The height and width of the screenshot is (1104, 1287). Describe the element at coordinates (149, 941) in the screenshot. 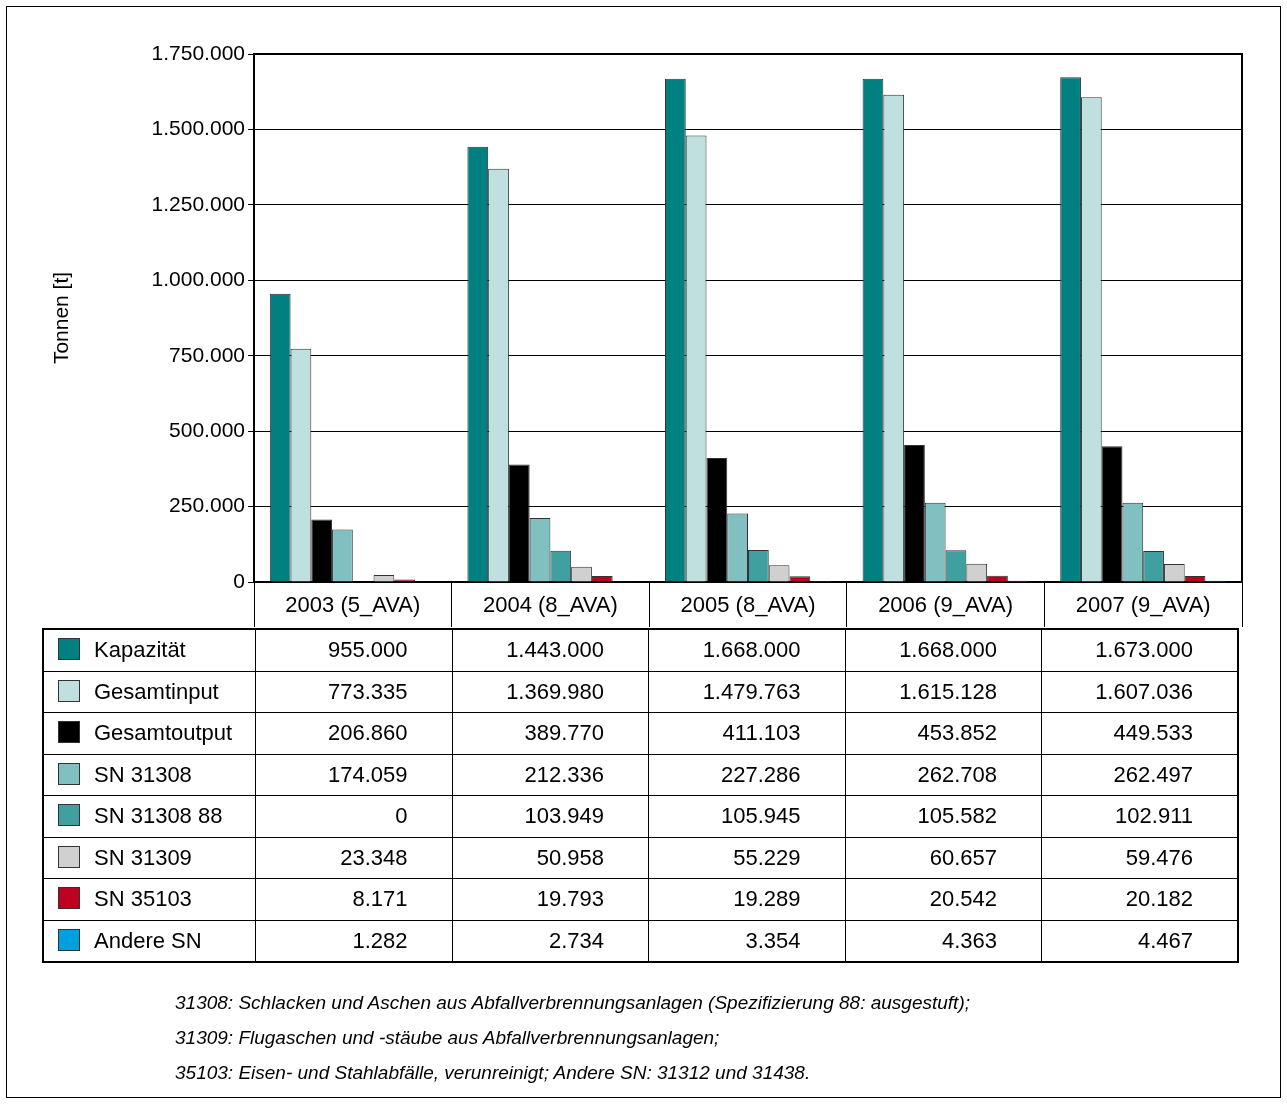

I see `legend-label: Andere SN` at that location.